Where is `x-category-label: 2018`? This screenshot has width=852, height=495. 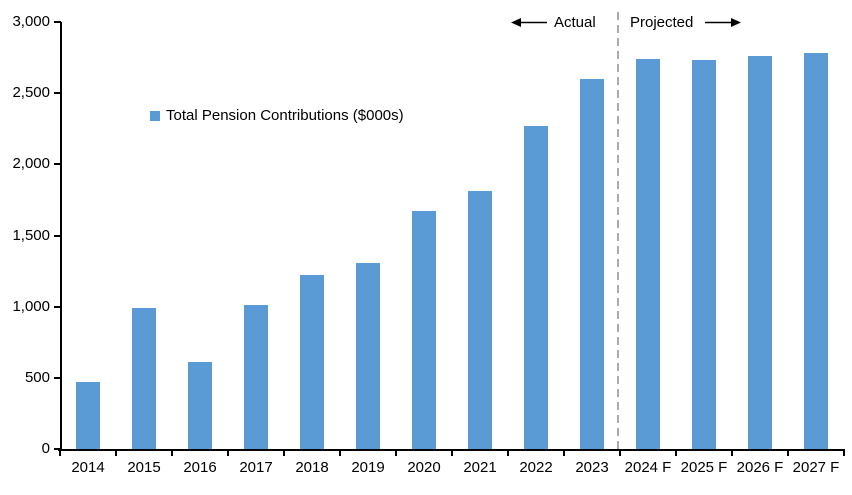
x-category-label: 2018 is located at coordinates (312, 467).